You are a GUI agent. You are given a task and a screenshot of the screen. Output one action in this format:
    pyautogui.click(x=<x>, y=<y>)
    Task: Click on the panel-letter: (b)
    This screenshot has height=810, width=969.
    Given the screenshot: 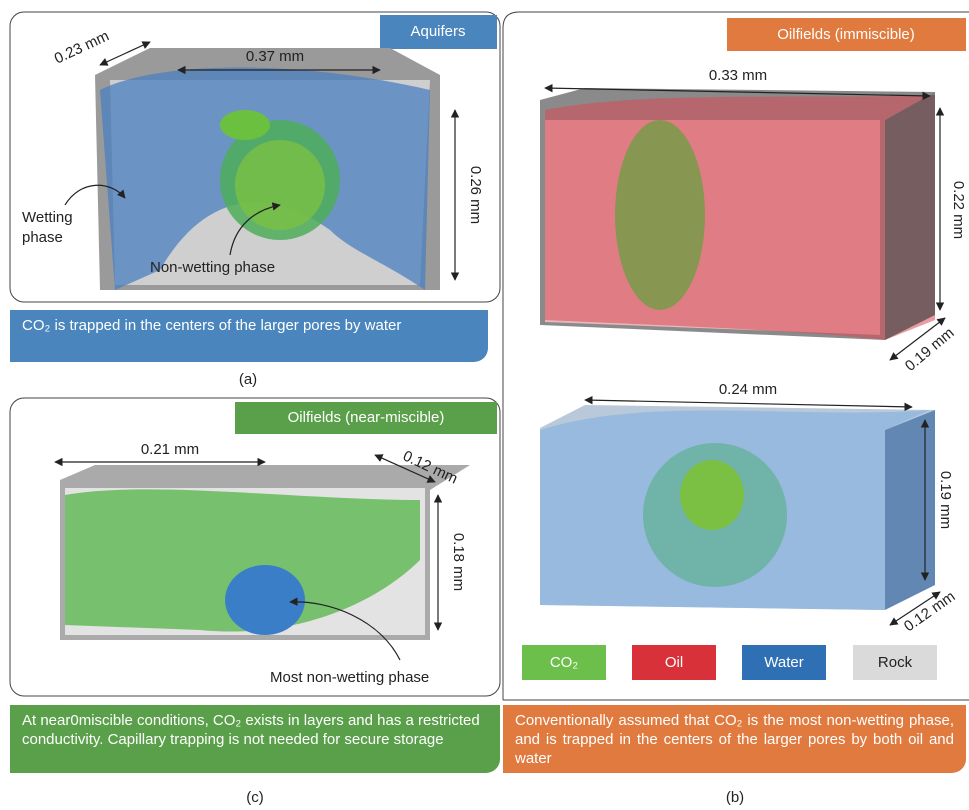 What is the action you would take?
    pyautogui.click(x=735, y=797)
    